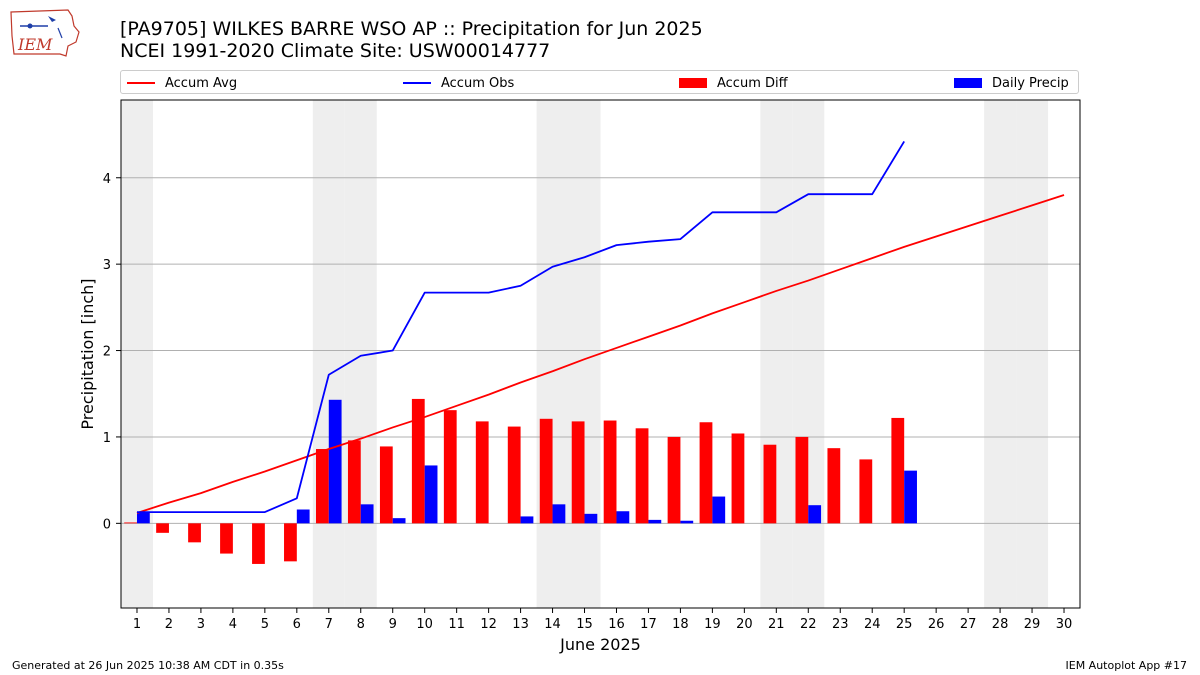 The width and height of the screenshot is (1200, 675). Describe the element at coordinates (107, 438) in the screenshot. I see `y-tick-label: 1` at that location.